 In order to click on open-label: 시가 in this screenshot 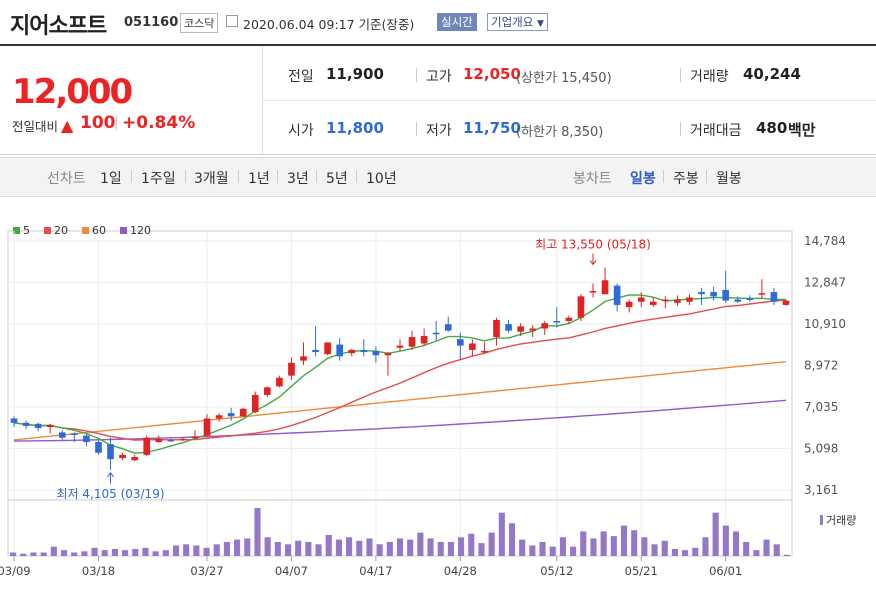, I will do `click(301, 131)`.